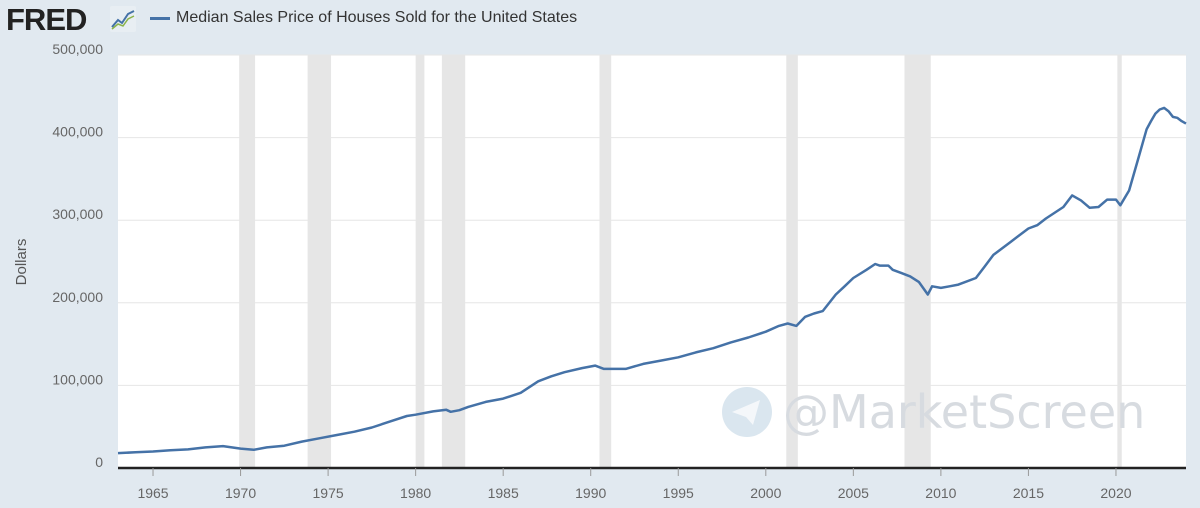  What do you see at coordinates (590, 493) in the screenshot?
I see `x-tick-label: 1990` at bounding box center [590, 493].